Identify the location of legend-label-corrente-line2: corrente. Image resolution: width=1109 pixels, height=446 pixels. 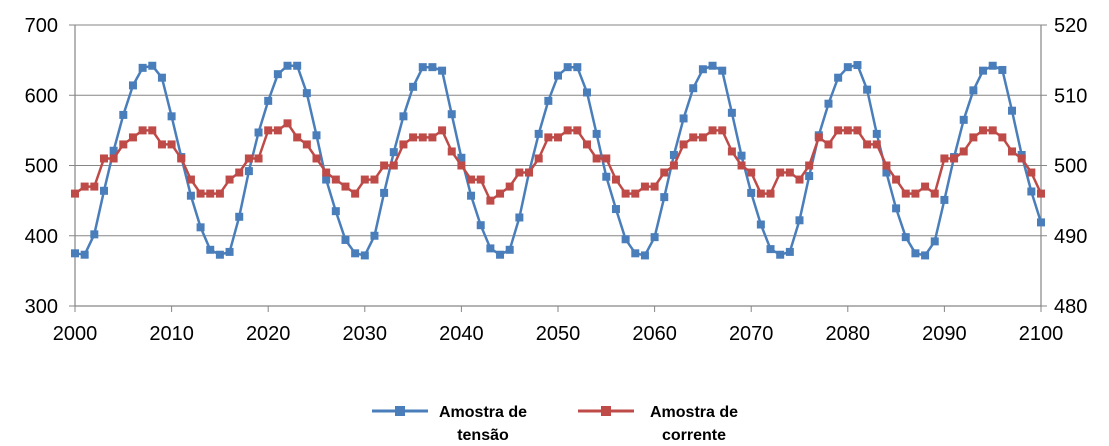
(694, 435).